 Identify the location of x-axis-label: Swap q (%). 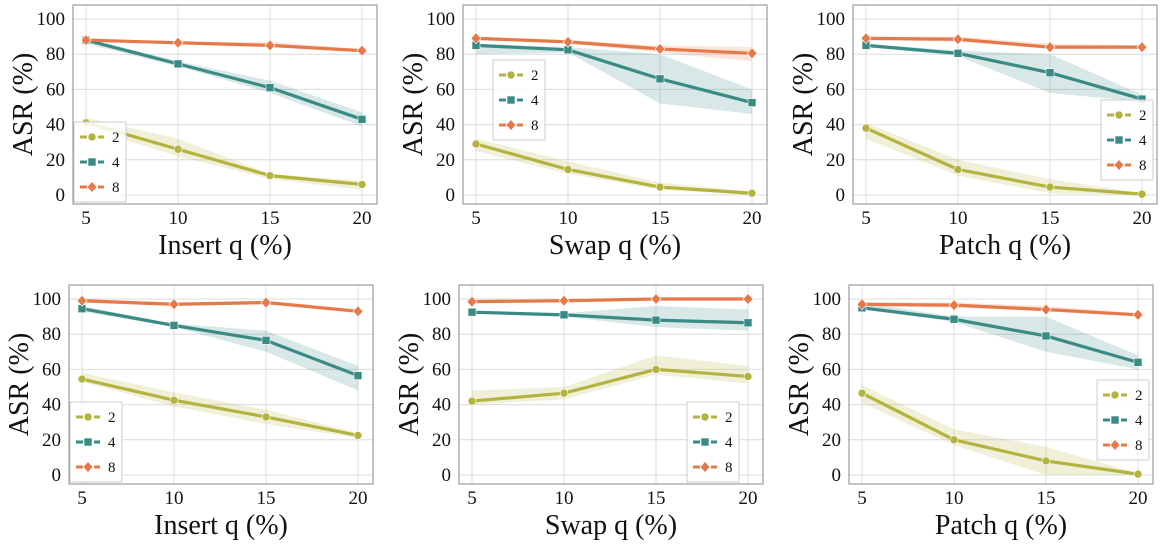
(615, 245).